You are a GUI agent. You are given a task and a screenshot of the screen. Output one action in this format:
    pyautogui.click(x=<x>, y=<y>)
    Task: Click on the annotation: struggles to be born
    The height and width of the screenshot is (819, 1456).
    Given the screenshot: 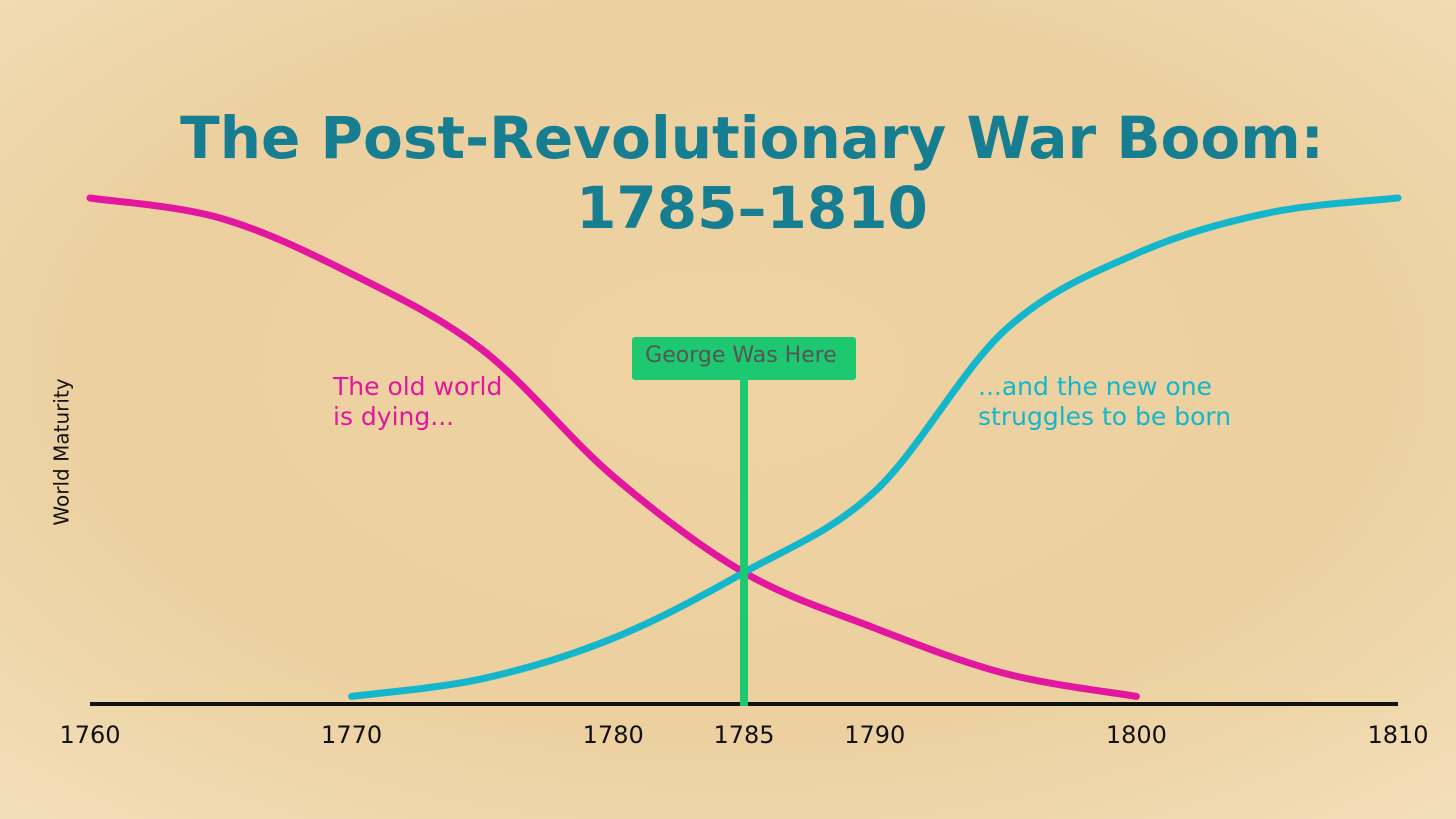 What is the action you would take?
    pyautogui.click(x=1104, y=416)
    